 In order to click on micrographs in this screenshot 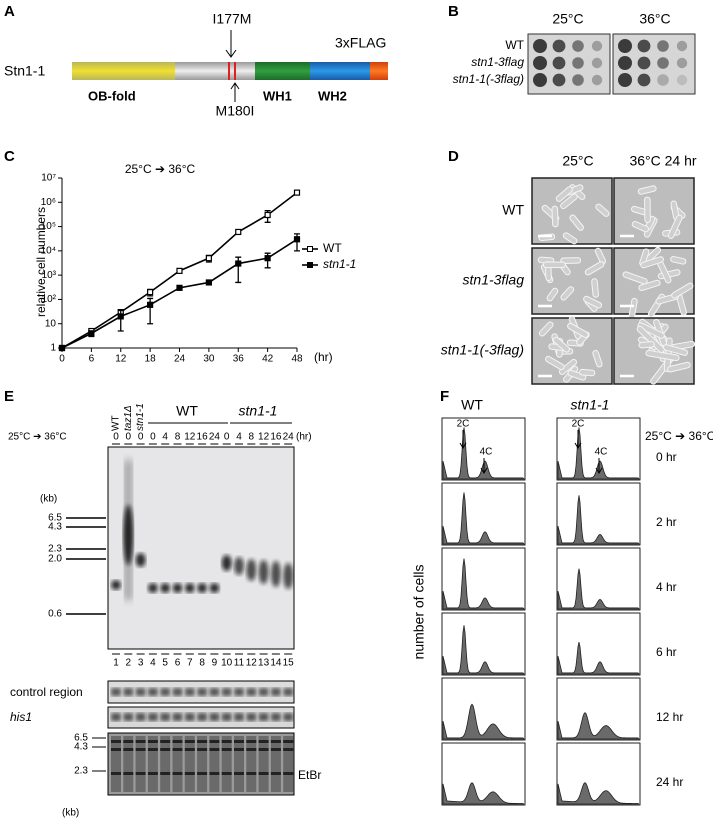, I will do `click(613, 281)`.